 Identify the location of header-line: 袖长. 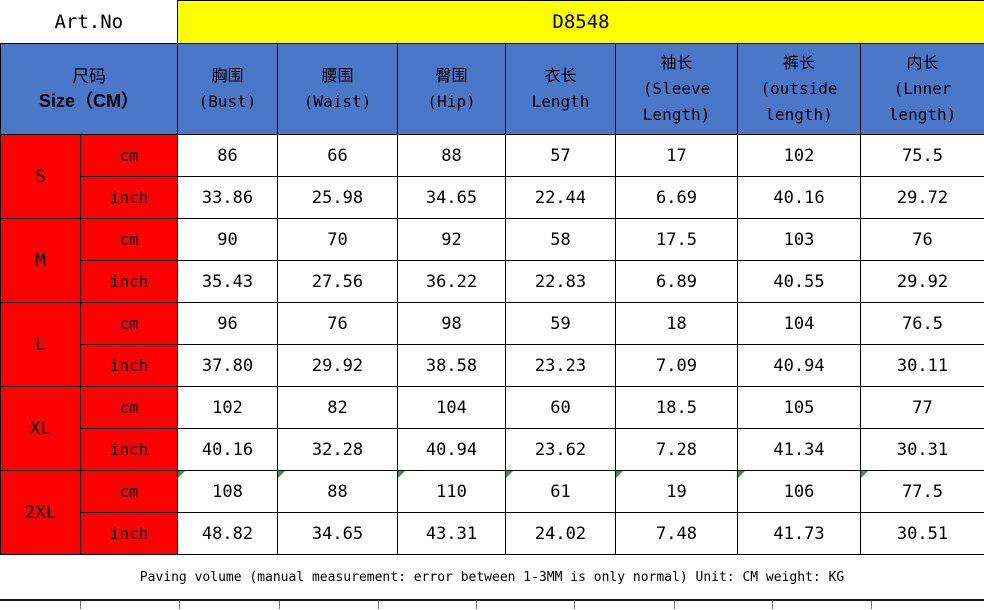
(676, 63).